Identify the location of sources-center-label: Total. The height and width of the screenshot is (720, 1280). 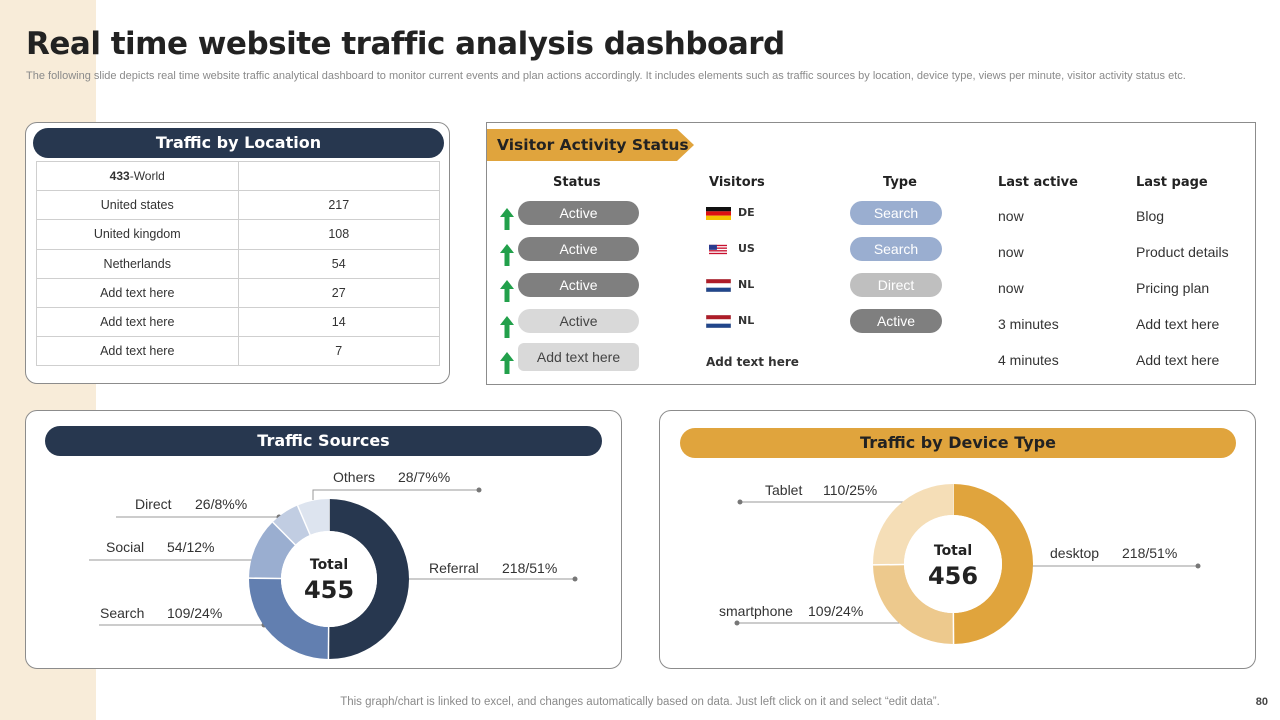
(329, 565).